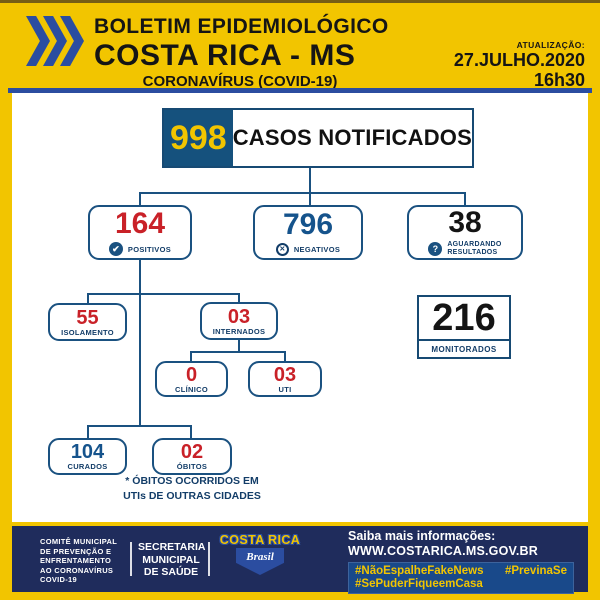 The height and width of the screenshot is (600, 600). I want to click on node-obitos: 02 ÓBITOS, so click(192, 456).